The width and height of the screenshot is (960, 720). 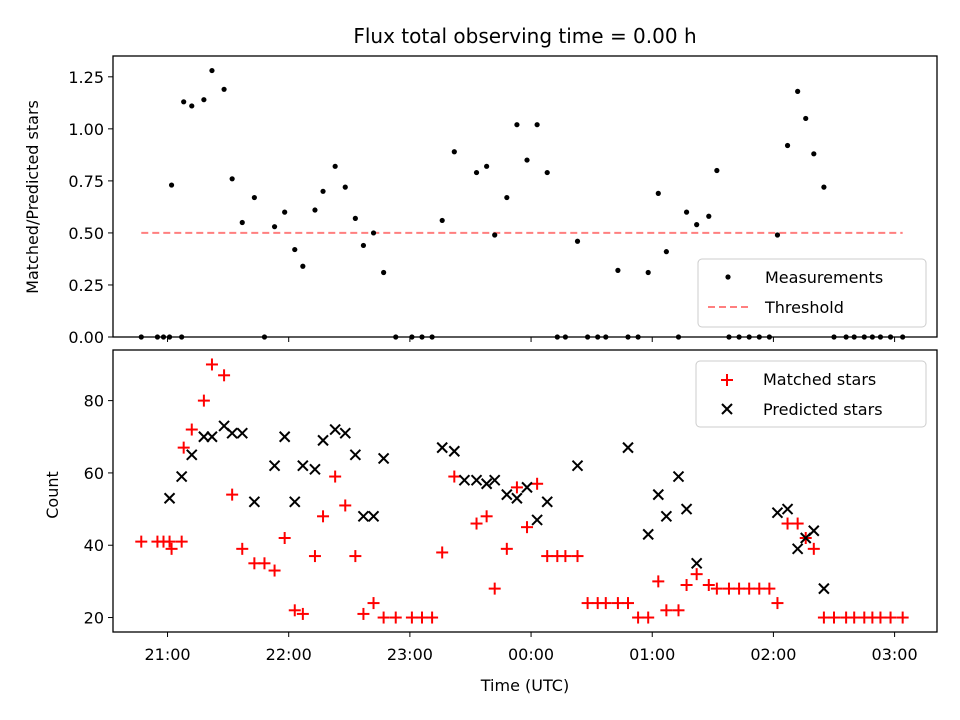 What do you see at coordinates (167, 654) in the screenshot?
I see `x-tick-label: 21:00` at bounding box center [167, 654].